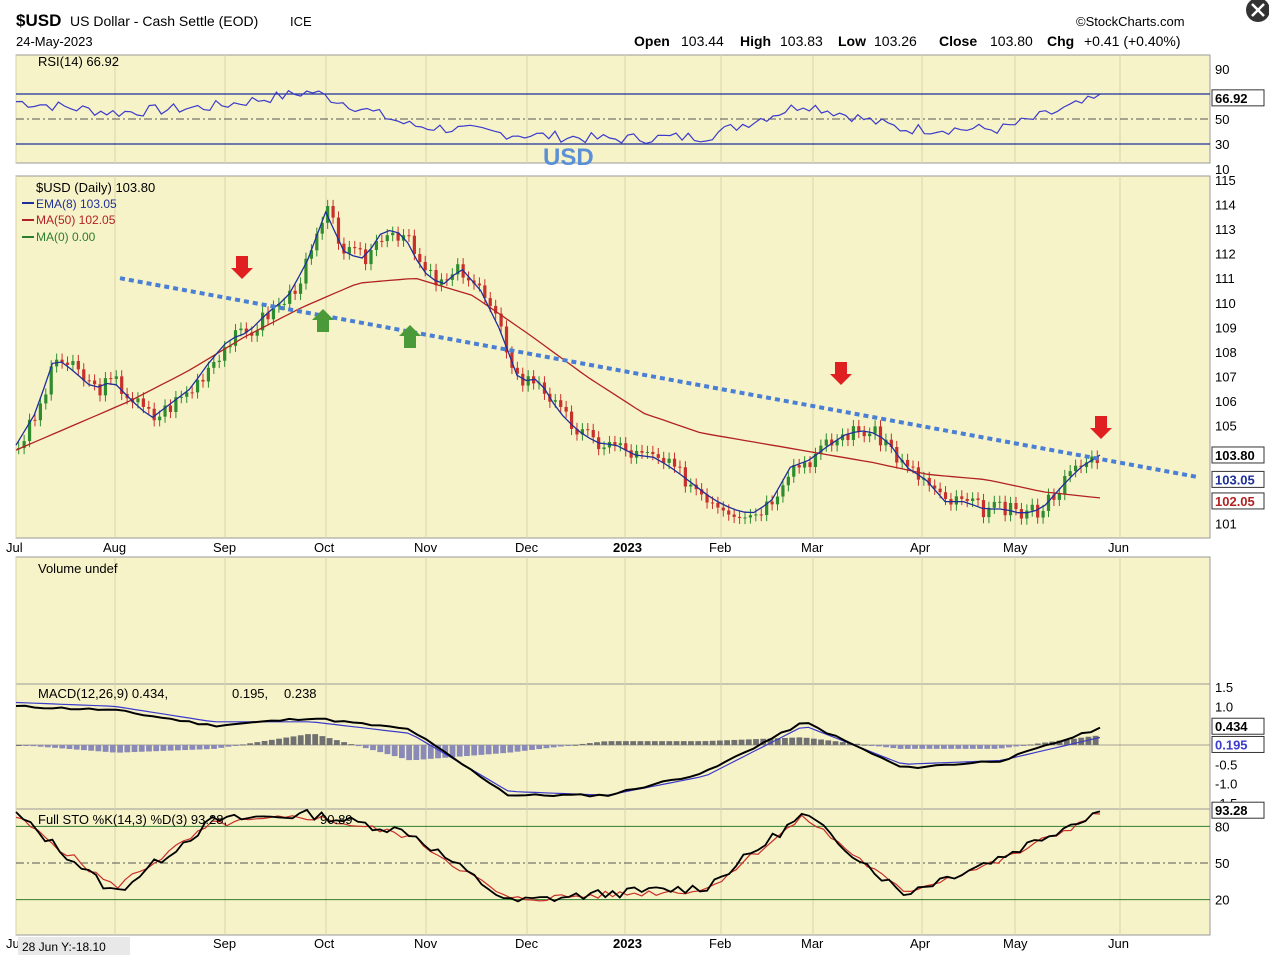  I want to click on open-label: Open, so click(652, 41).